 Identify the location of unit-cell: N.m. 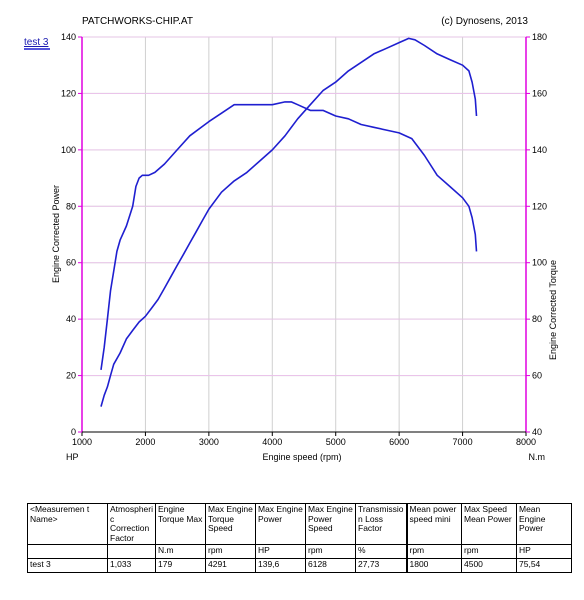
(180, 551).